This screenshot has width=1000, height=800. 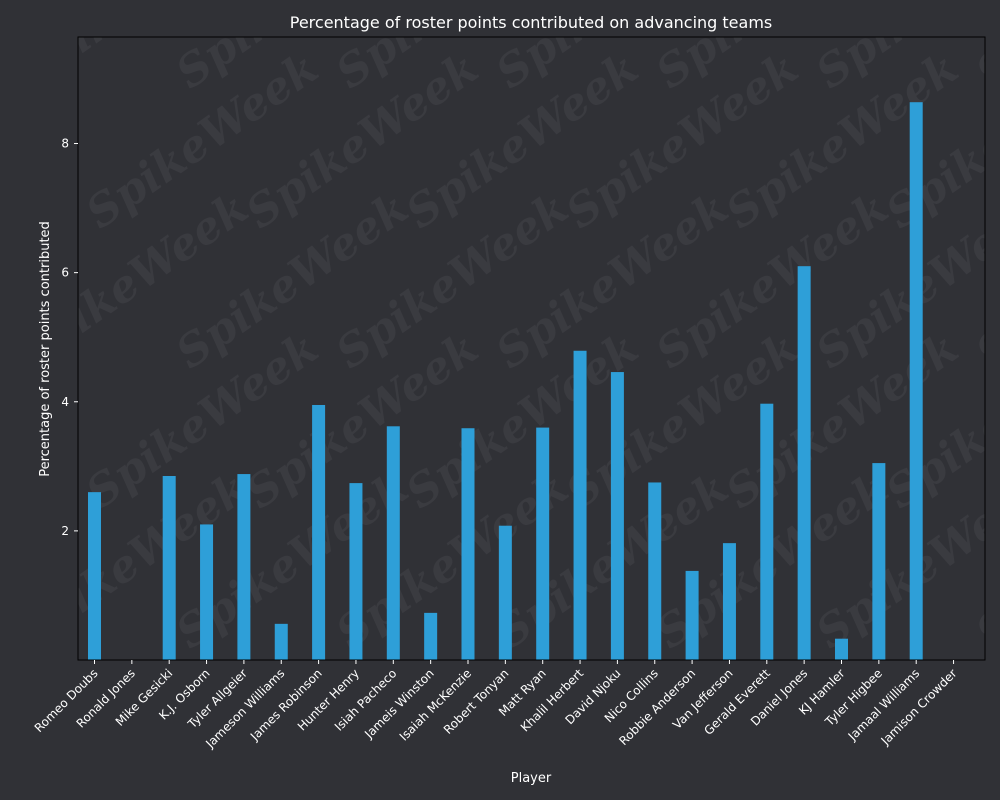 What do you see at coordinates (531, 778) in the screenshot?
I see `x-axis-label: Player` at bounding box center [531, 778].